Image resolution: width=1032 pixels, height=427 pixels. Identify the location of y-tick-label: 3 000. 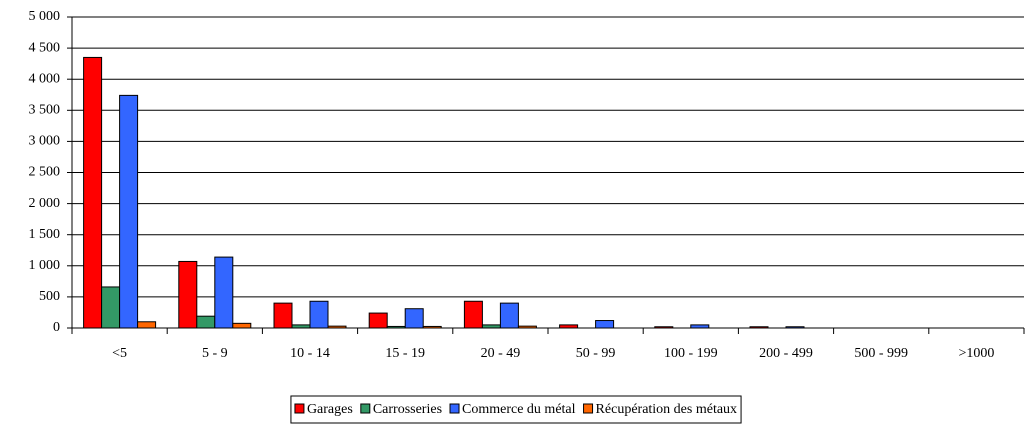
(45, 141).